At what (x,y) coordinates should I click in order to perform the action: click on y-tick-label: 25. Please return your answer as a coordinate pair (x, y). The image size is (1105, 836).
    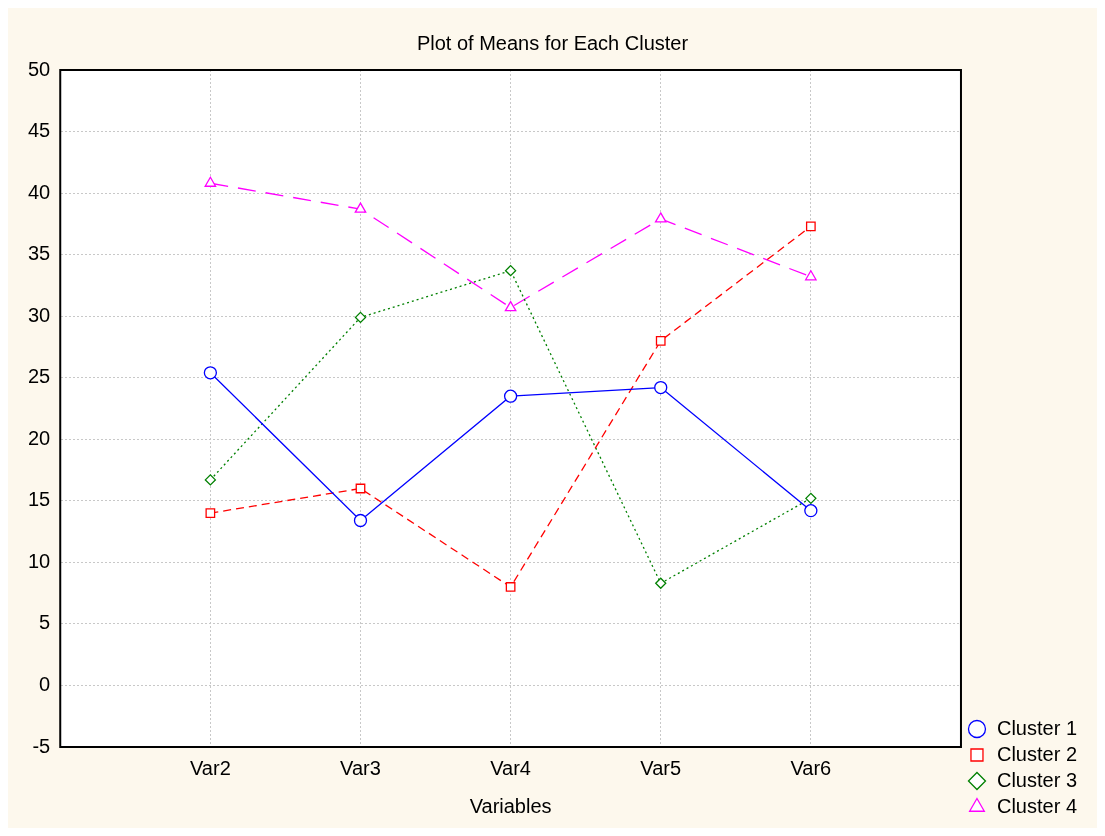
    Looking at the image, I should click on (39, 376).